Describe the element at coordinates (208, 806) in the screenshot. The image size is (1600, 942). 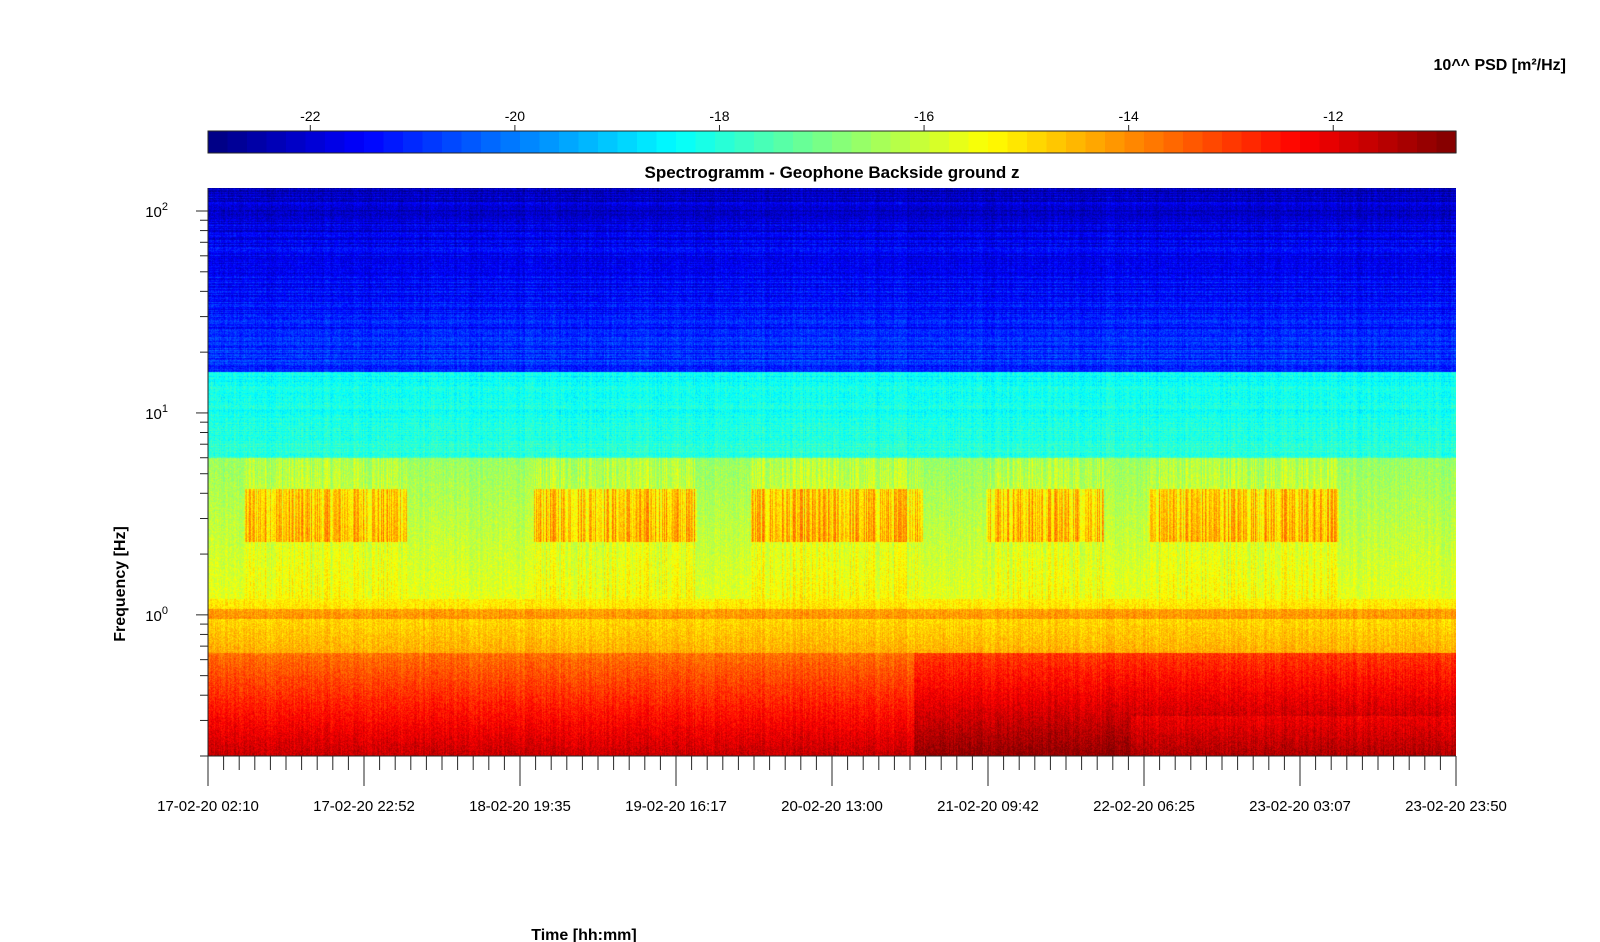
I see `x-tick-label: 17-02-20 02:10` at that location.